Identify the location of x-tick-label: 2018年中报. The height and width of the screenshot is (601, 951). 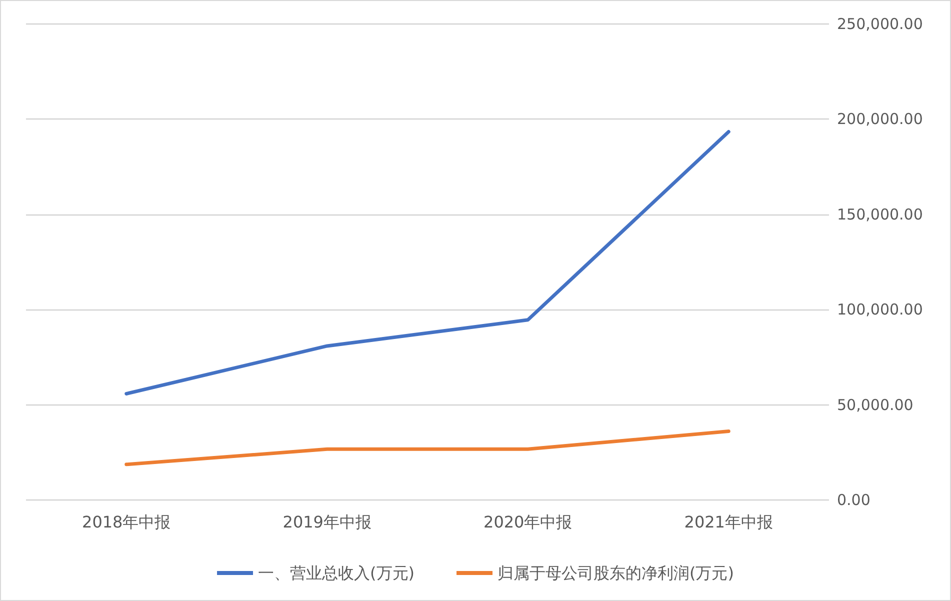
(126, 522).